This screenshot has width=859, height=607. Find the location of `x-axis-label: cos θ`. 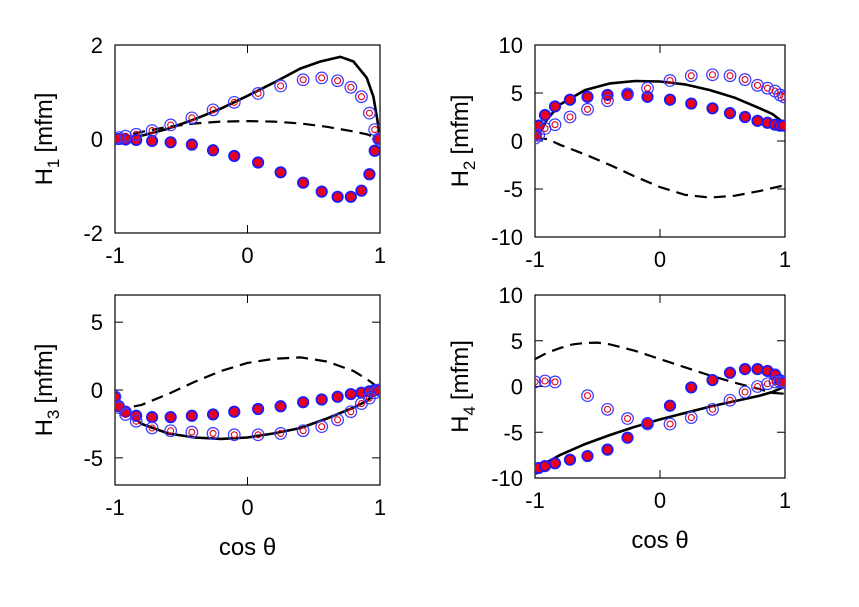

x-axis-label: cos θ is located at coordinates (659, 540).